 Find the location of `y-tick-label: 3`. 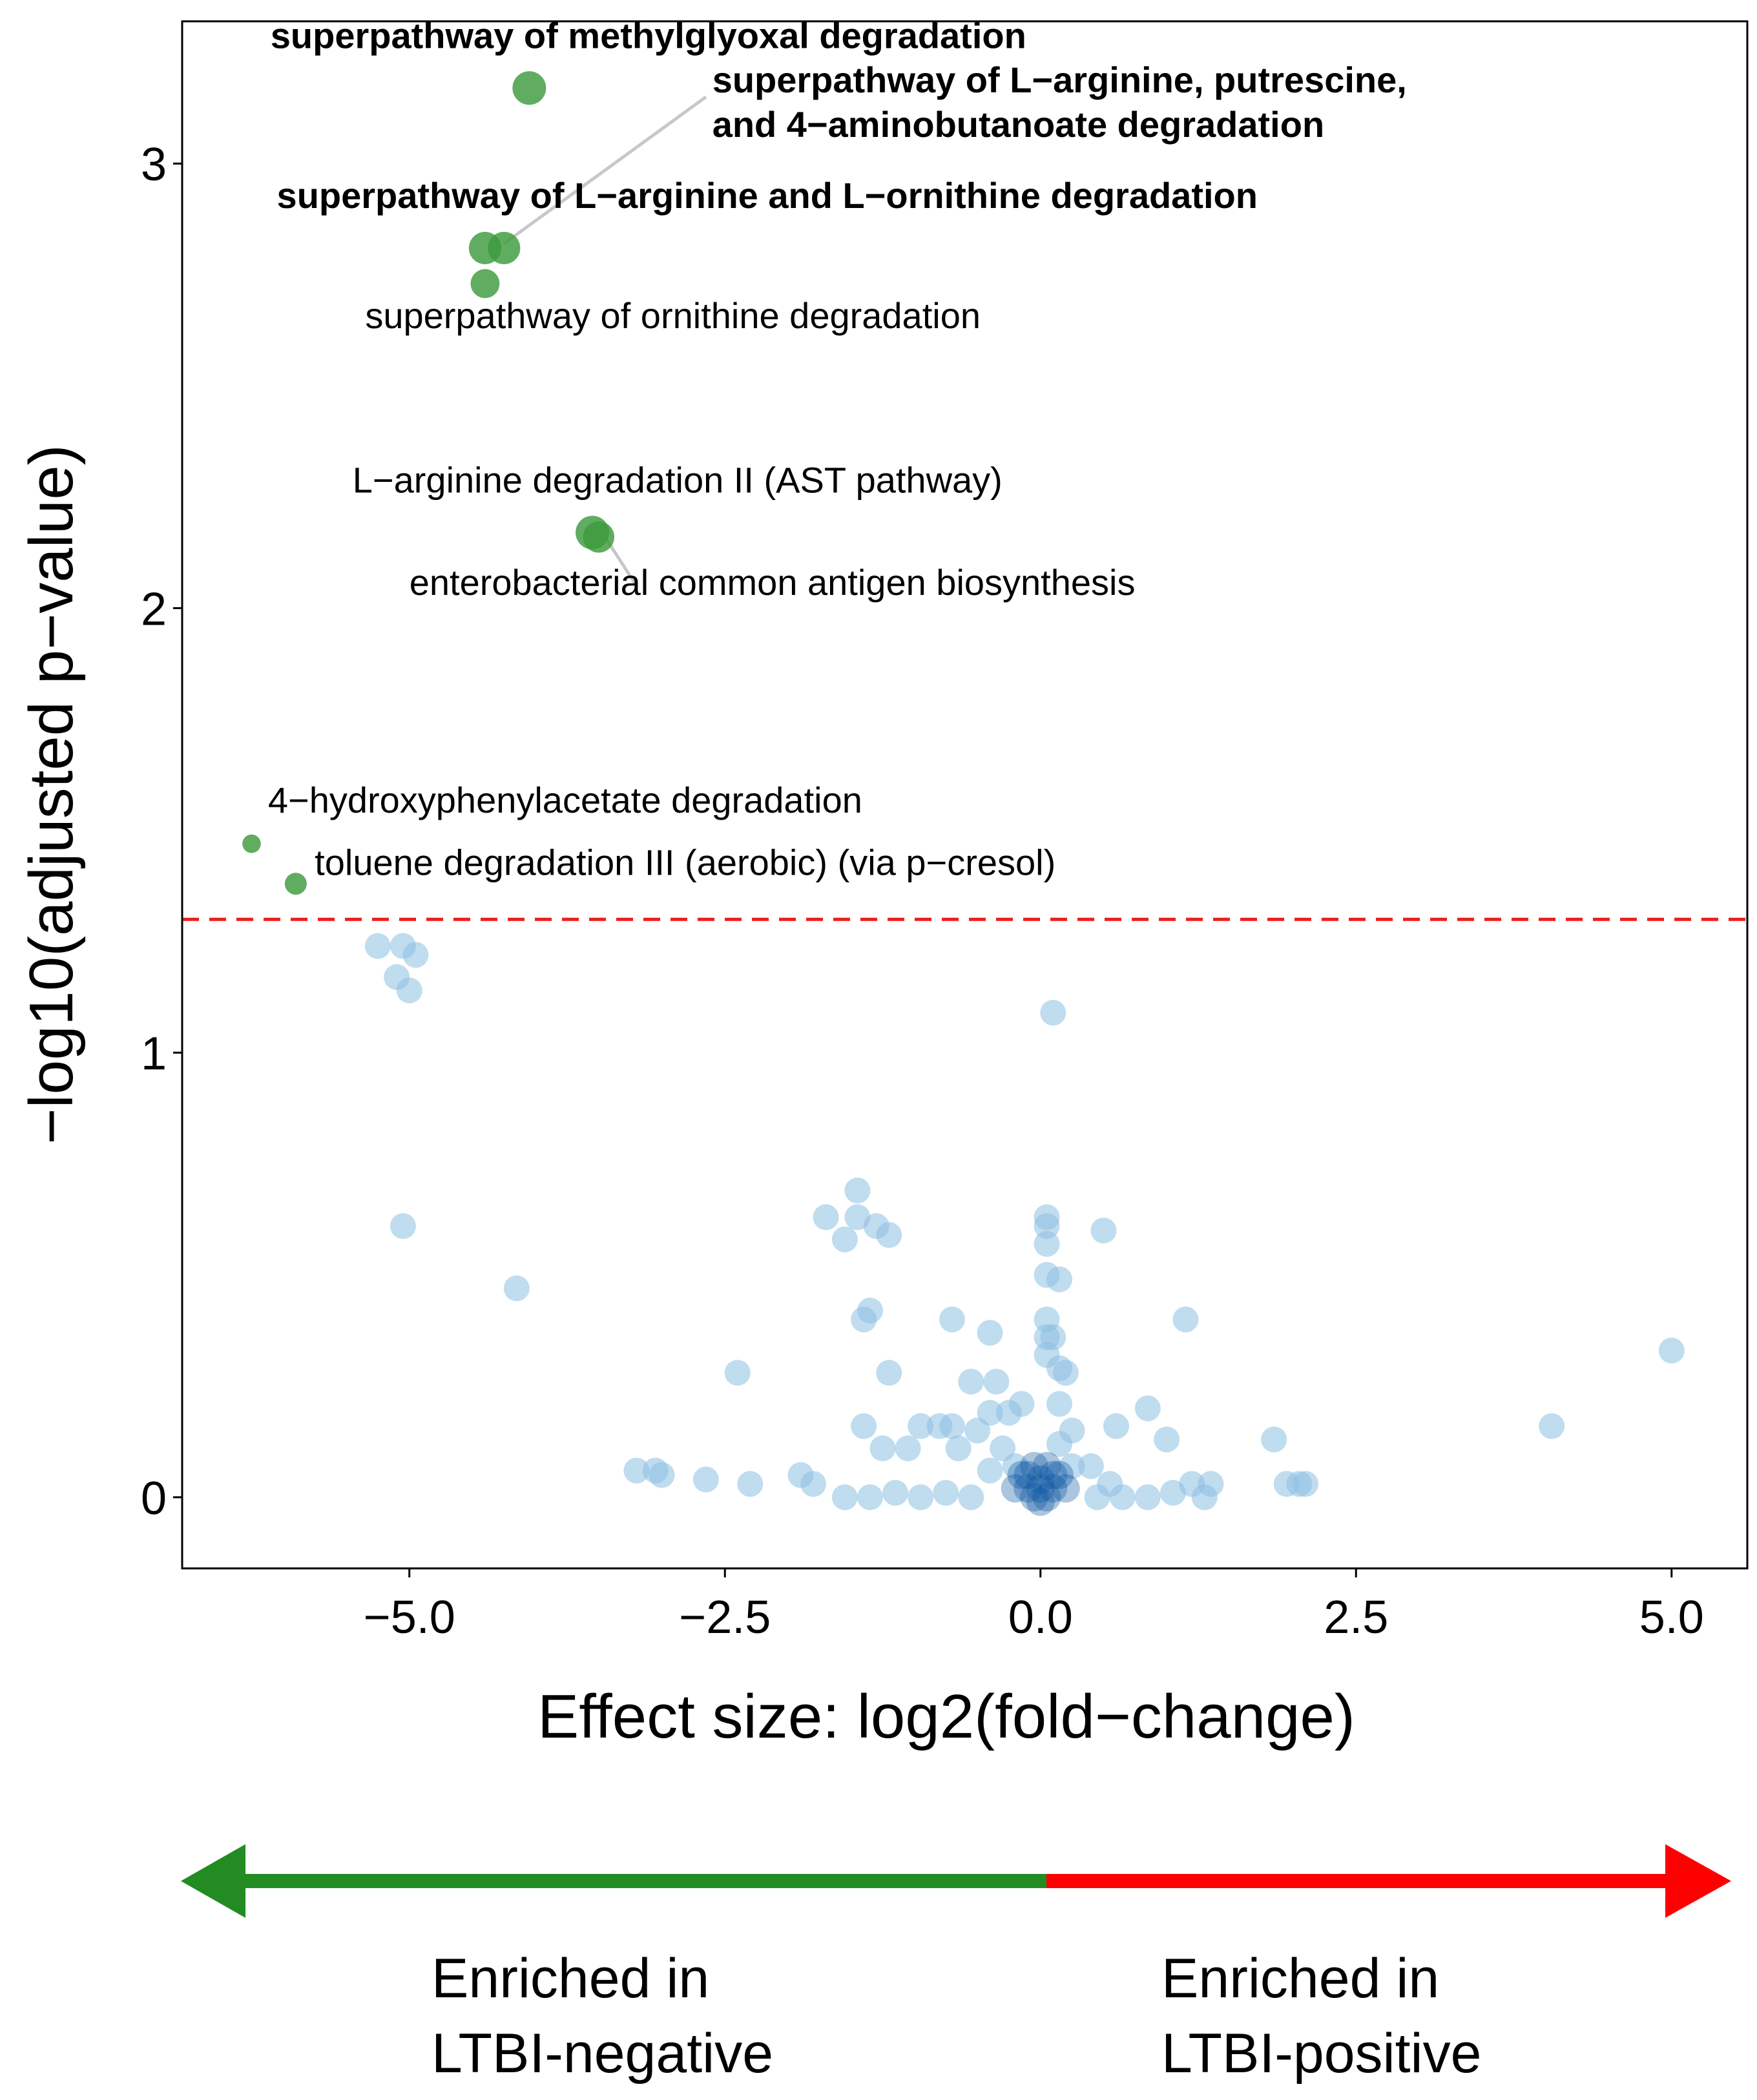

y-tick-label: 3 is located at coordinates (154, 165).